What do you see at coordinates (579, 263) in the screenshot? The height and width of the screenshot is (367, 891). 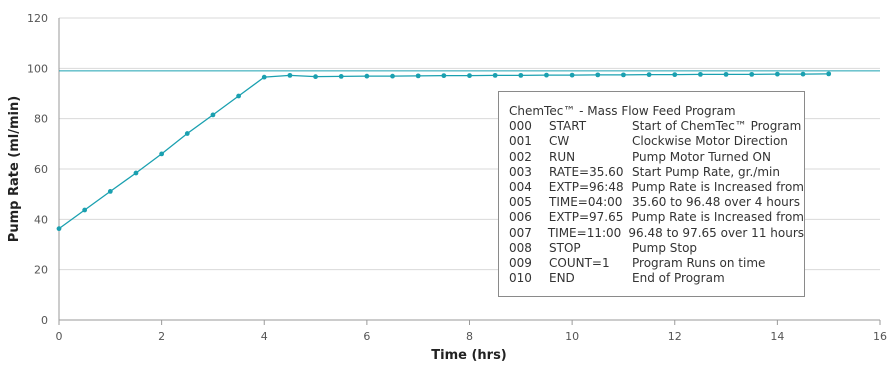 I see `step-command: COUNT=1` at bounding box center [579, 263].